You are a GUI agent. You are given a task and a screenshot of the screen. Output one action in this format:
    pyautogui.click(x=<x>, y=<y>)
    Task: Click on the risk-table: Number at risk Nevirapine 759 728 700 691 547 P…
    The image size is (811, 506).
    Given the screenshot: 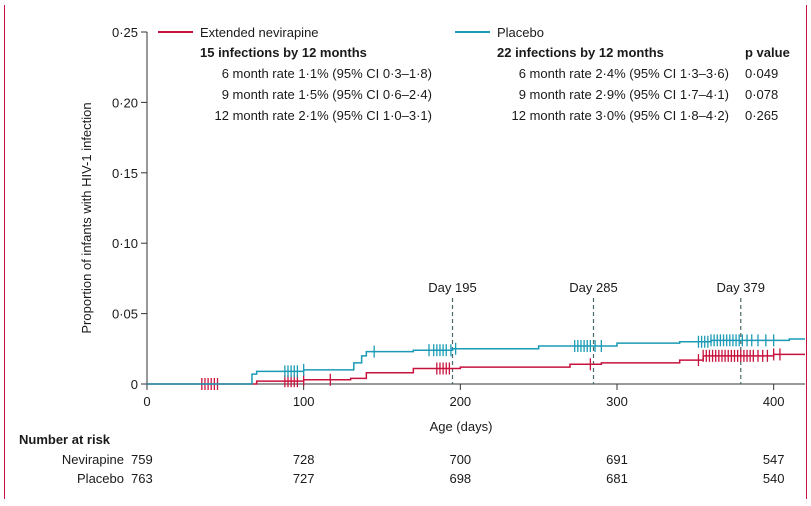 What is the action you would take?
    pyautogui.click(x=402, y=459)
    